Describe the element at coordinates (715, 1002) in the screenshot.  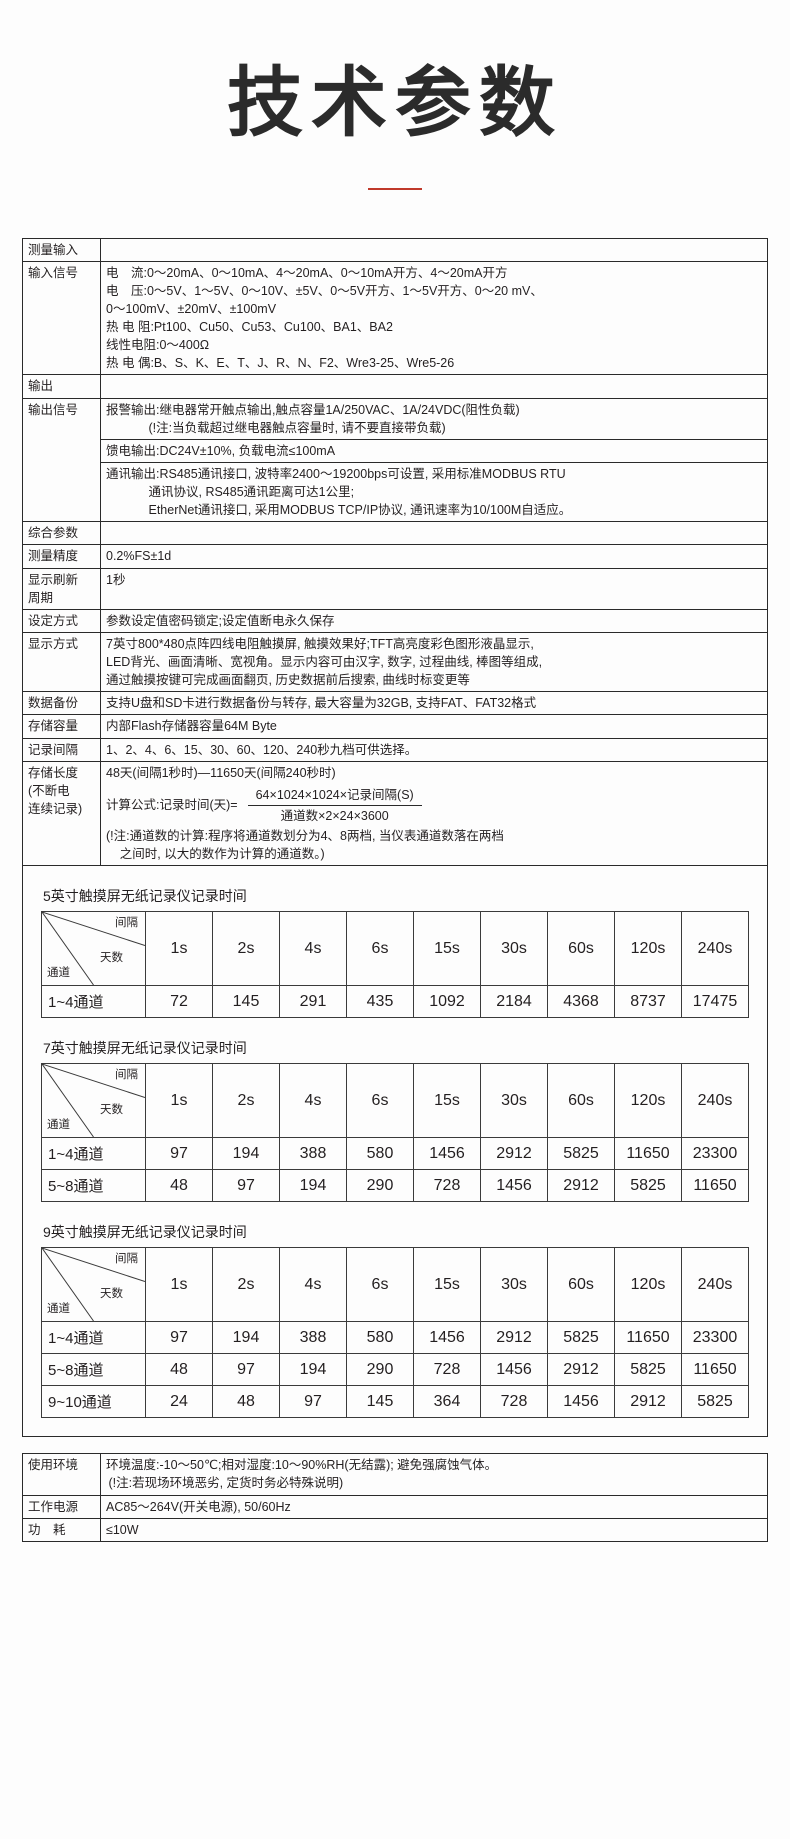
I see `record-table-cell: 17475` at that location.